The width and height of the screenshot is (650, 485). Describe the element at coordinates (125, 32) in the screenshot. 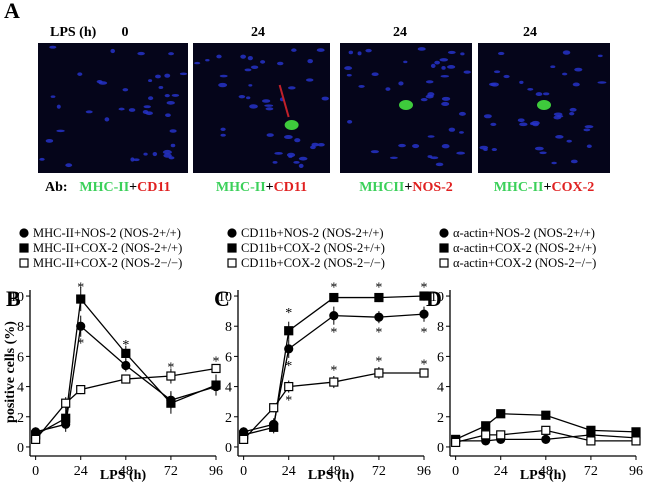

I see `time-label: 0` at that location.